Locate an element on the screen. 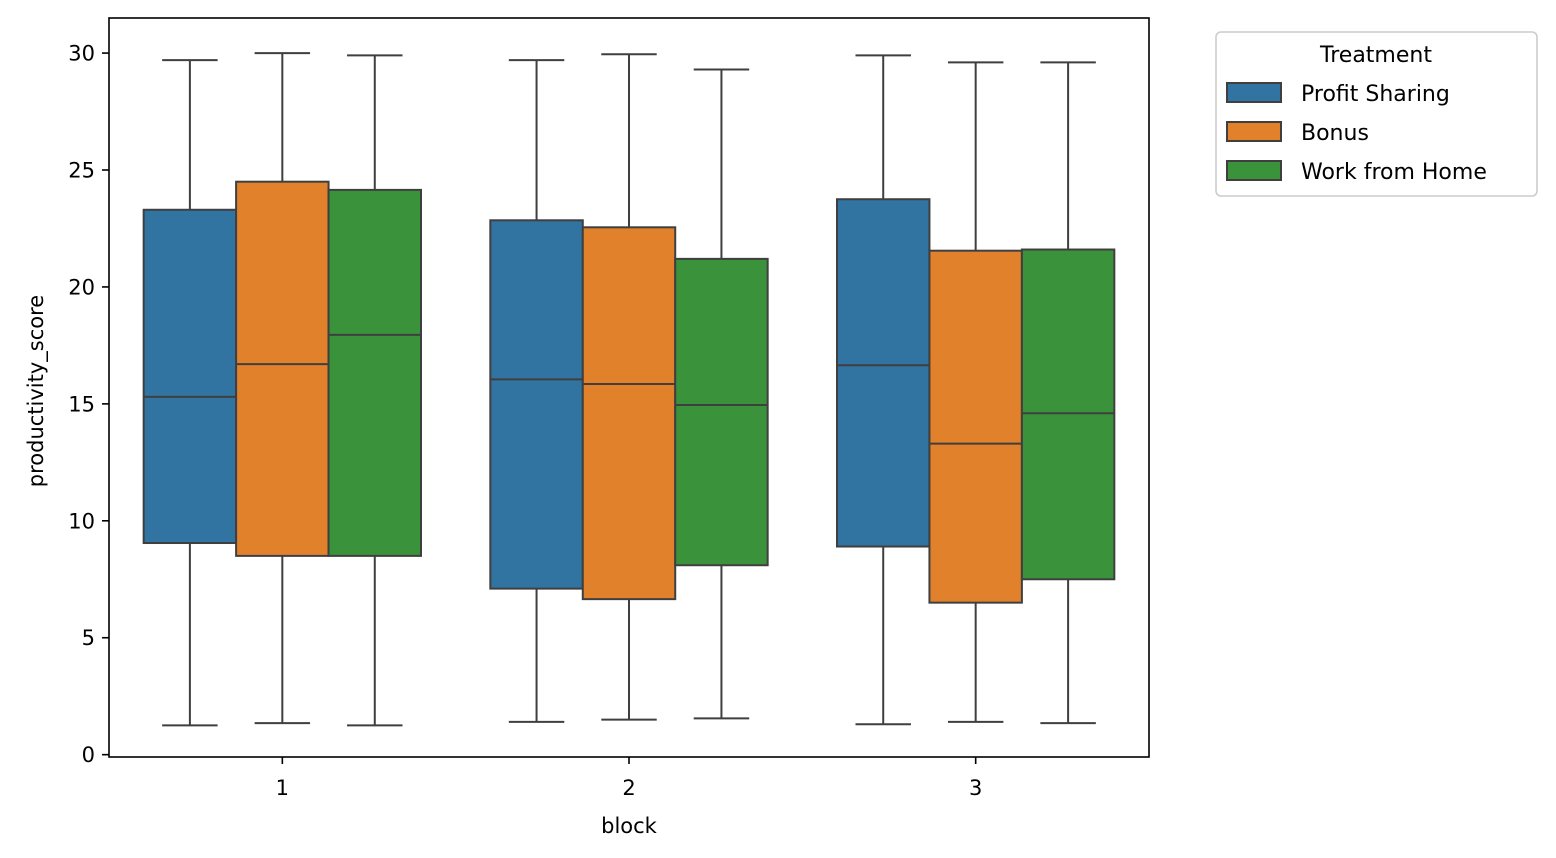 The image size is (1556, 858). legend-title: Treatment is located at coordinates (1375, 55).